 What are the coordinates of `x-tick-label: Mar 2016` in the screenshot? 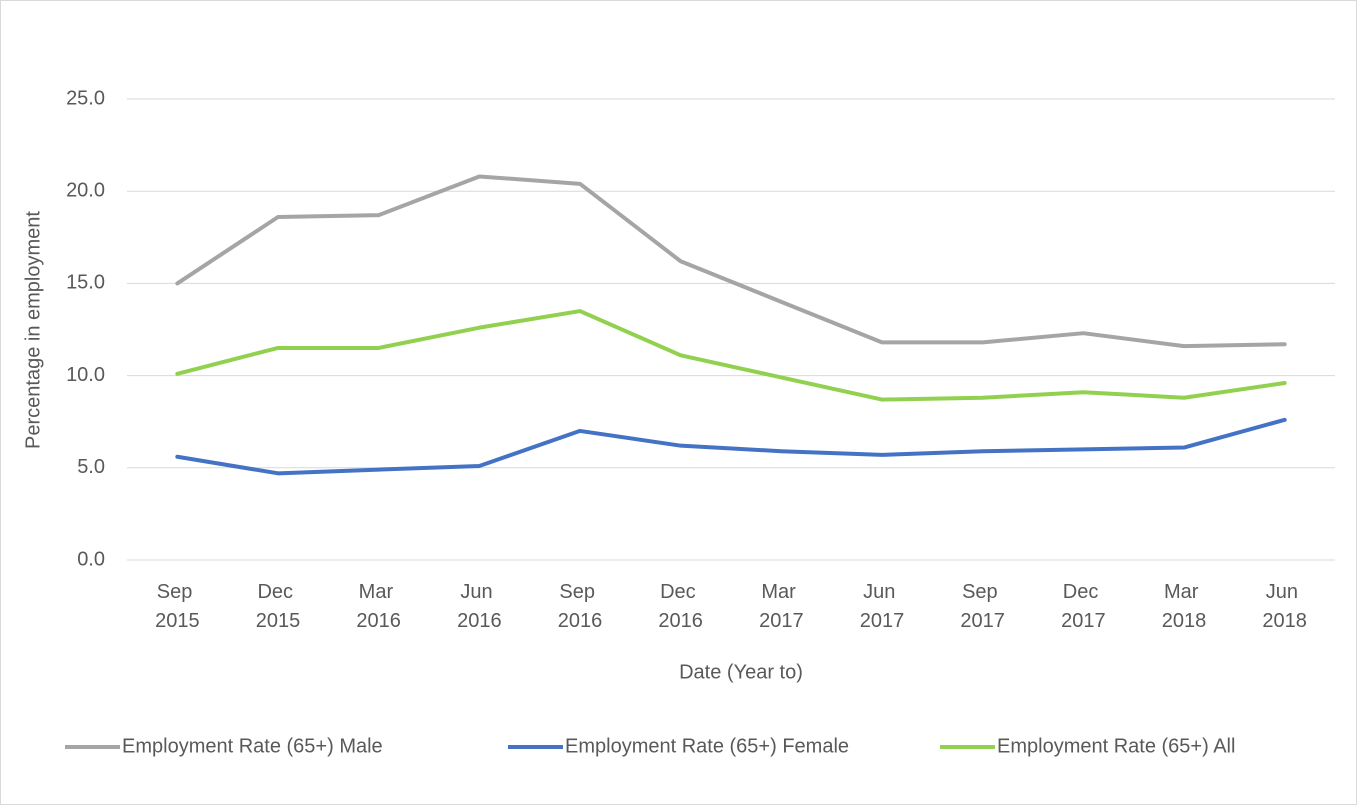 It's located at (378, 606).